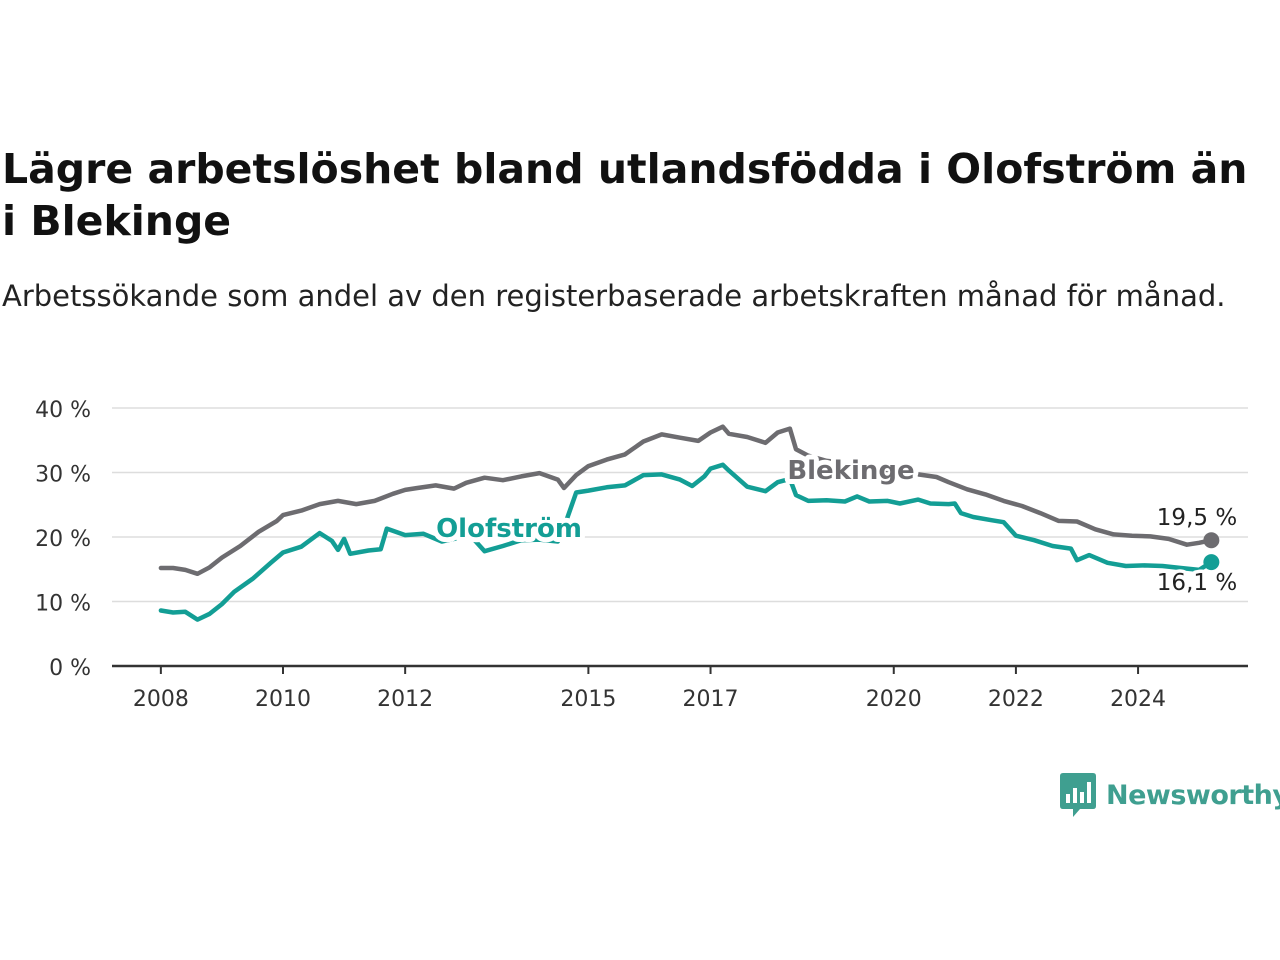  What do you see at coordinates (63, 475) in the screenshot?
I see `y-tick-label: 30 %` at bounding box center [63, 475].